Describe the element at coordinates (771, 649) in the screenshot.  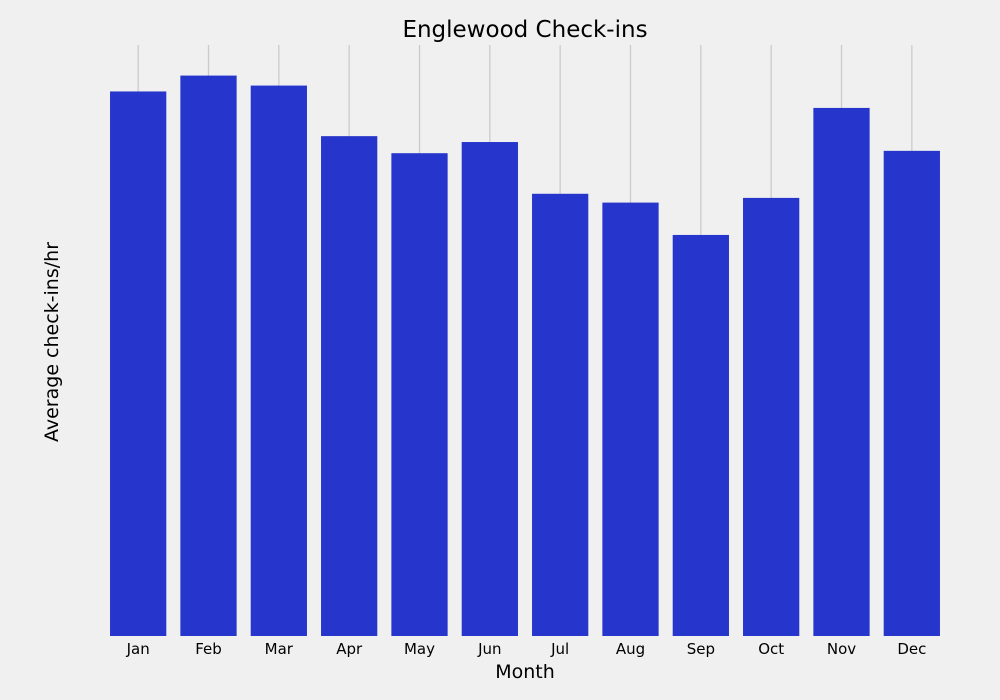
I see `x-tick-label-oct: Oct` at that location.